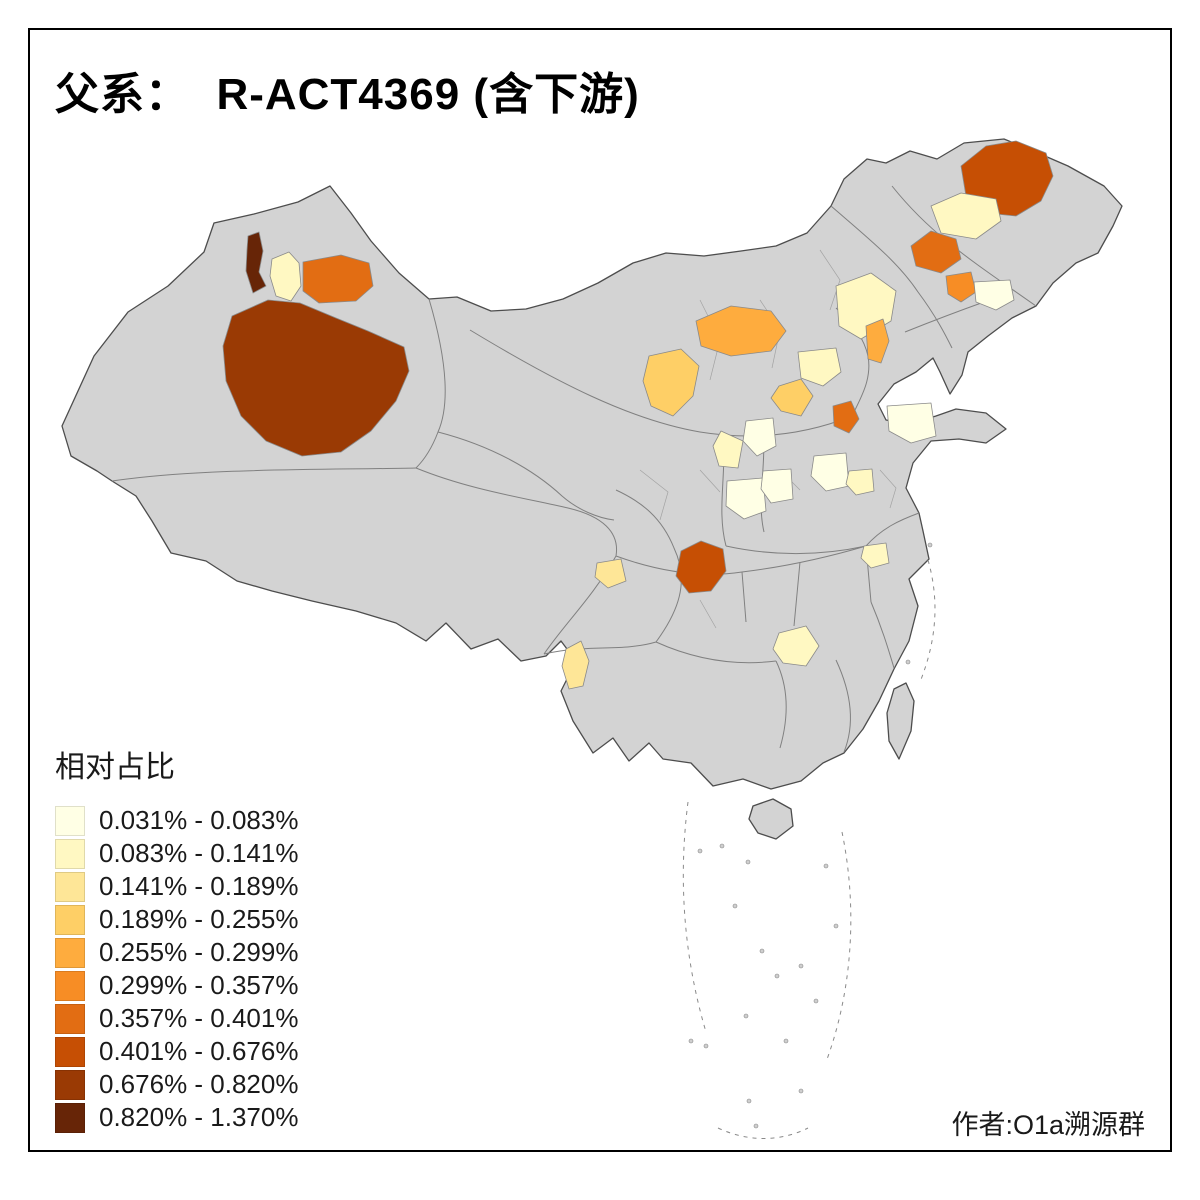 Image resolution: width=1200 pixels, height=1200 pixels. I want to click on hainan-island, so click(771, 819).